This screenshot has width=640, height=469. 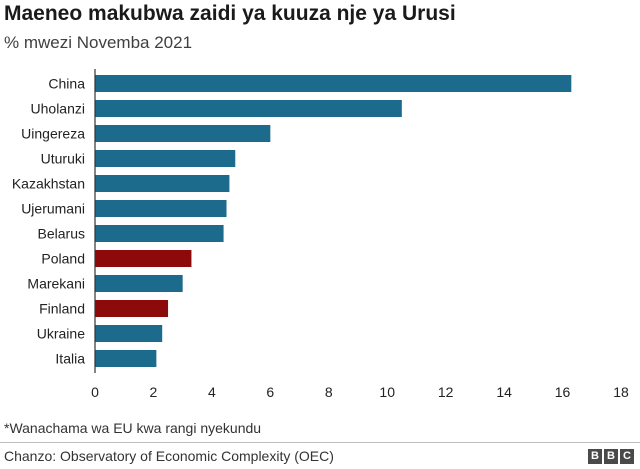 What do you see at coordinates (387, 392) in the screenshot?
I see `x-tick-label: 10` at bounding box center [387, 392].